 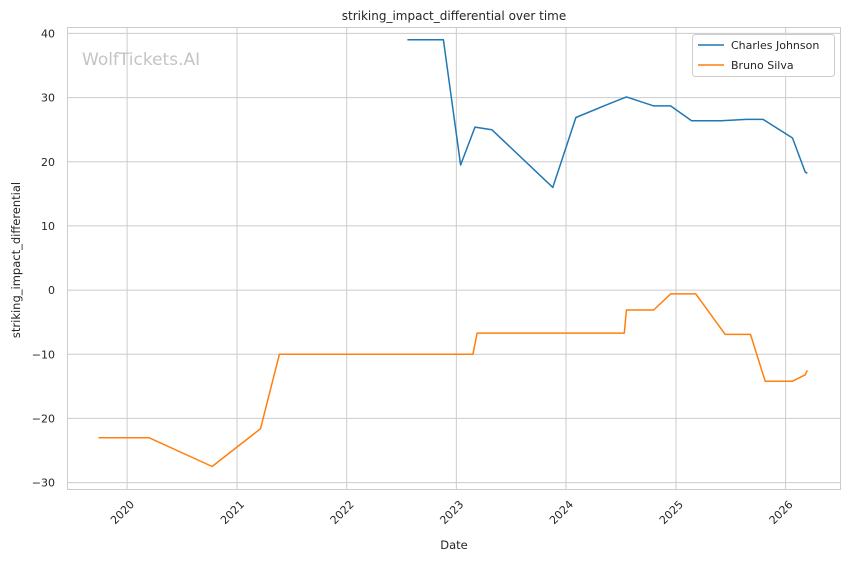 What do you see at coordinates (232, 512) in the screenshot?
I see `x-tick-label: 2021` at bounding box center [232, 512].